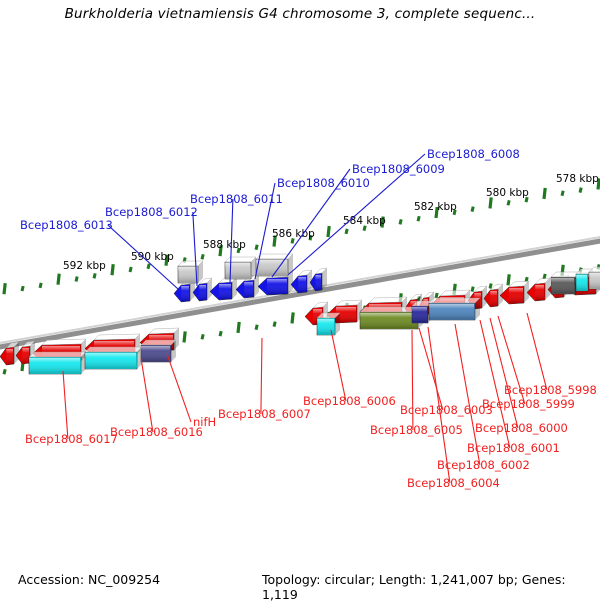 The image size is (600, 602). I want to click on gene-leader-lines-top, so click(266, 221).